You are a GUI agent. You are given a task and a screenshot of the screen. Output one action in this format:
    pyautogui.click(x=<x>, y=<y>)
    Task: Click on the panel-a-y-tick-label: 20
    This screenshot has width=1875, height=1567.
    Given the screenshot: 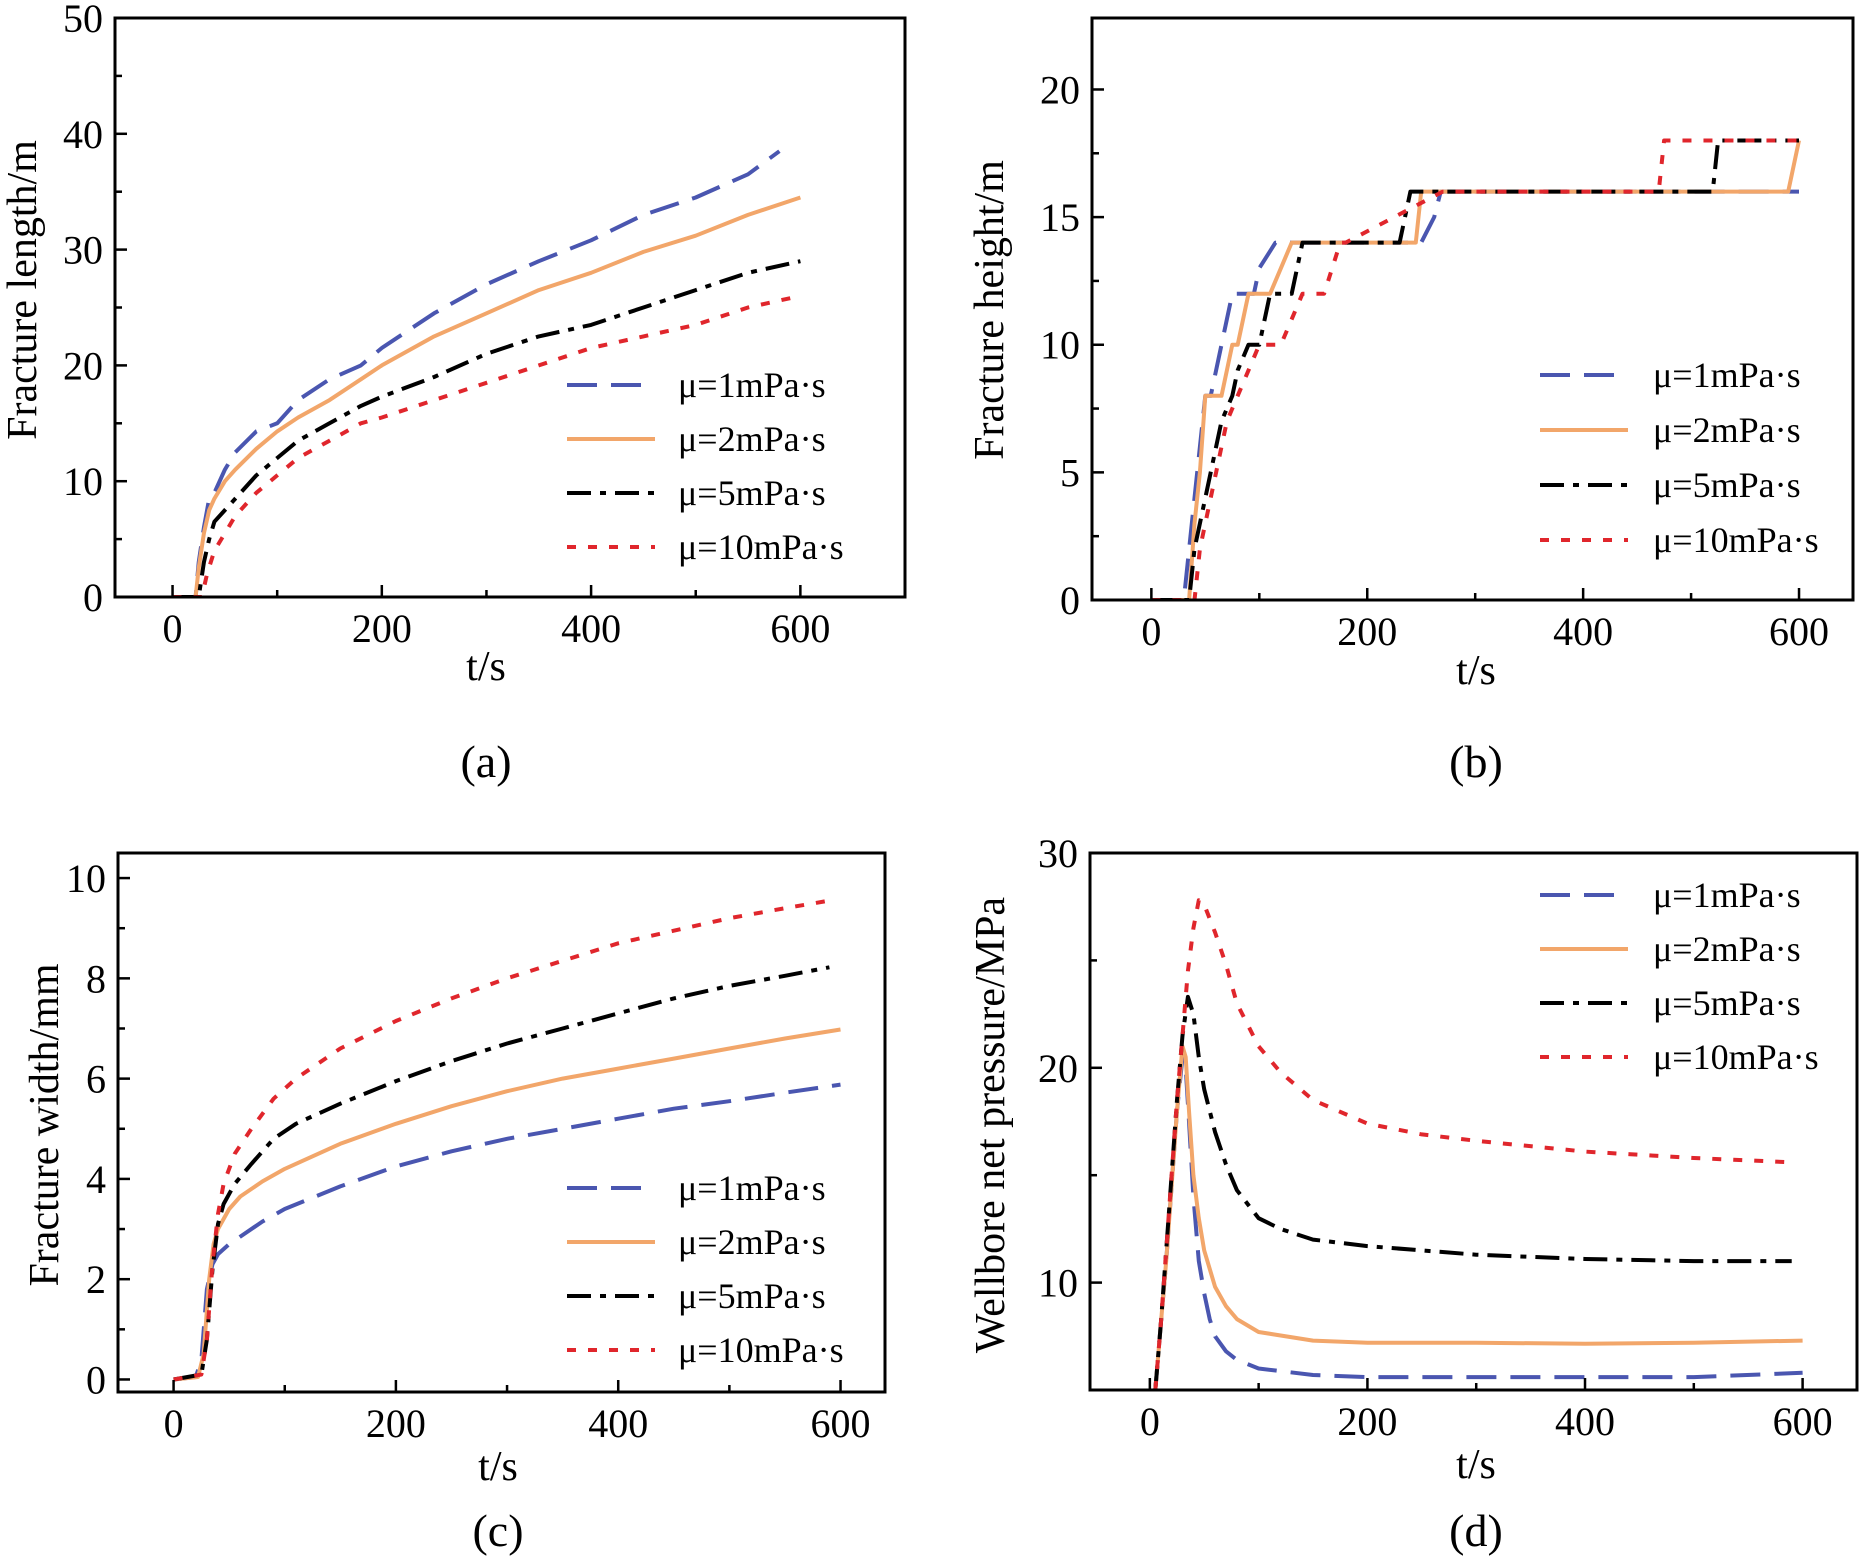 What is the action you would take?
    pyautogui.click(x=83, y=365)
    